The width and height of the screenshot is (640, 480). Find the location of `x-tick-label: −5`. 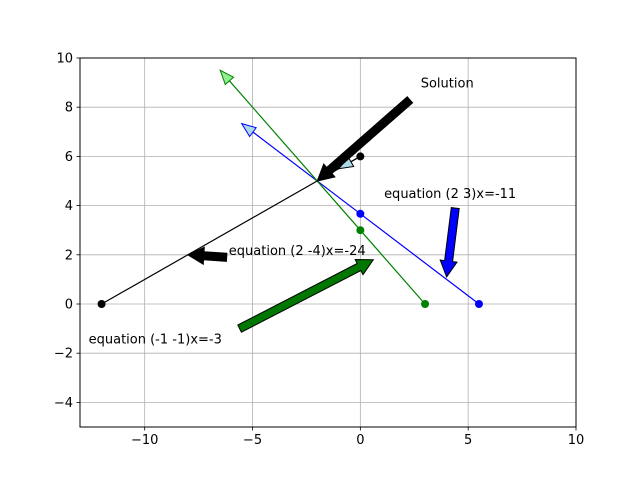

x-tick-label: −5 is located at coordinates (252, 440).